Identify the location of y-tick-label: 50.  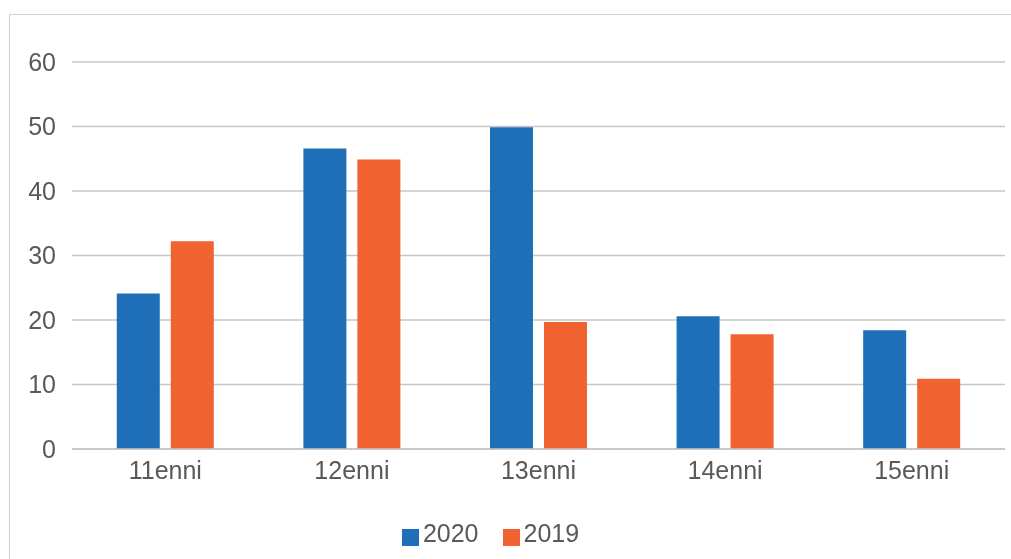
(42, 126).